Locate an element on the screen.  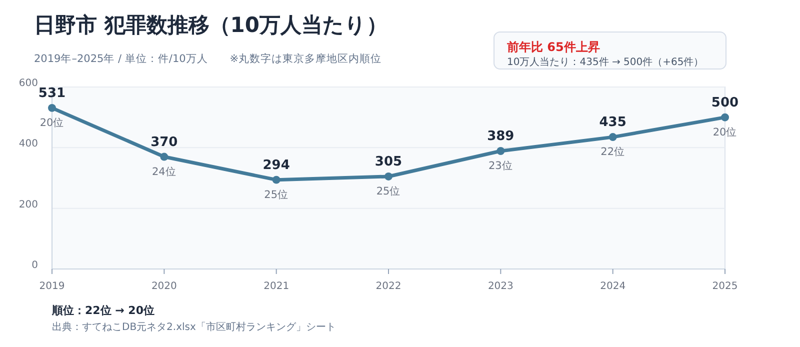
annotation: 22位 is located at coordinates (613, 152).